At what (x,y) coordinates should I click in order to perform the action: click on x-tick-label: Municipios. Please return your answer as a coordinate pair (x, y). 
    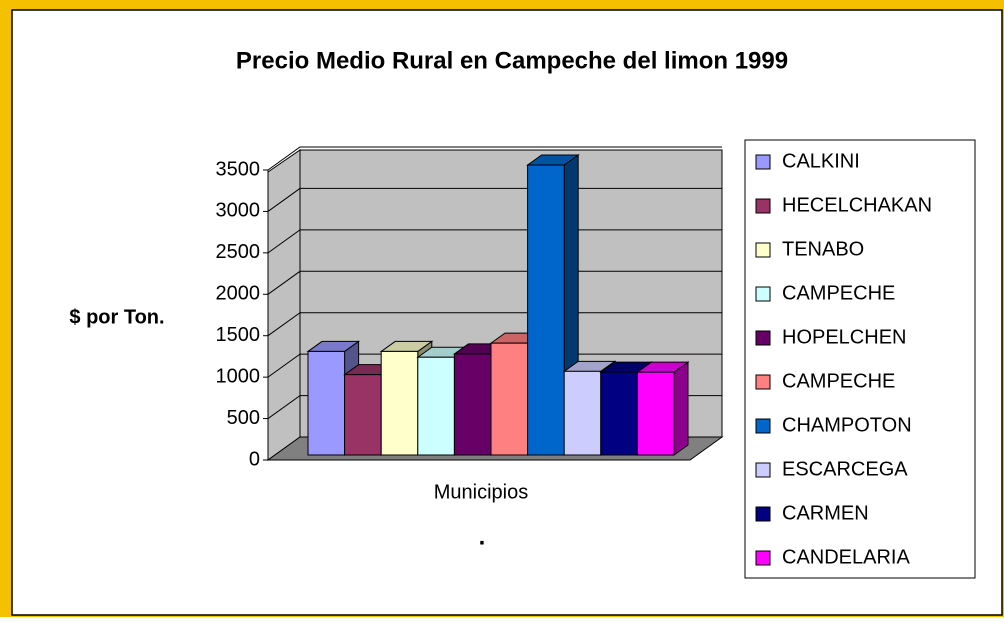
    Looking at the image, I should click on (481, 492).